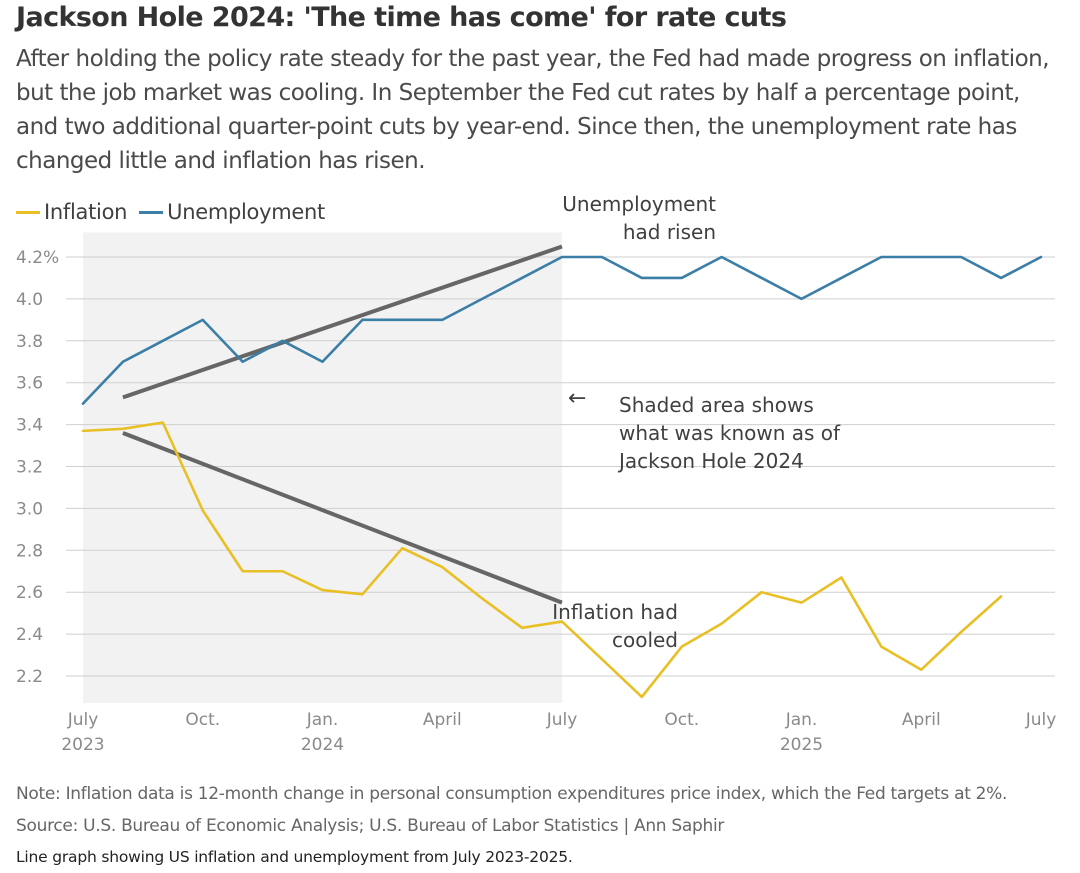 The width and height of the screenshot is (1080, 873). I want to click on annotation-unemployment-risen: Unemployment, so click(639, 204).